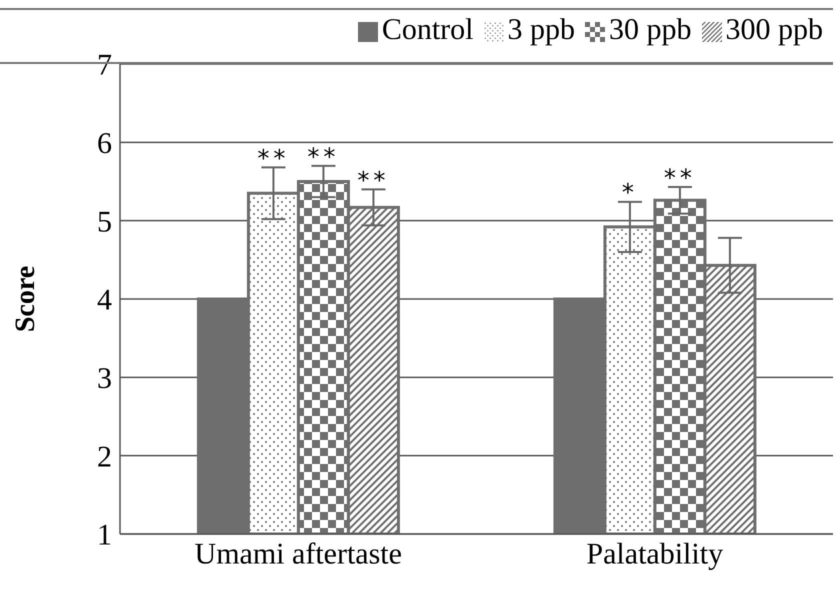 This screenshot has height=598, width=837. I want to click on legend-label: 300 ppb, so click(774, 29).